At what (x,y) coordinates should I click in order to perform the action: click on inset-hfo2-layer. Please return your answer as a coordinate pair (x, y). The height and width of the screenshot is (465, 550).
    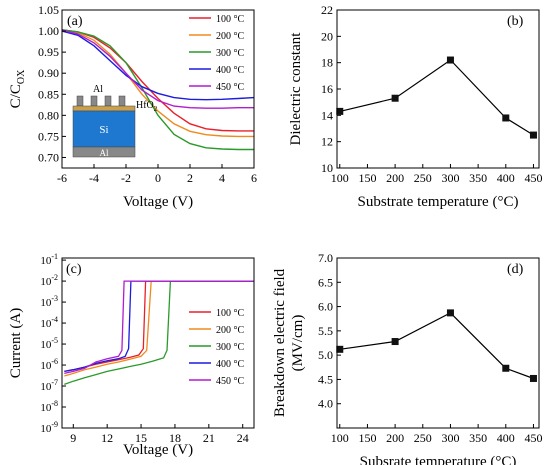
    Looking at the image, I should click on (104, 108).